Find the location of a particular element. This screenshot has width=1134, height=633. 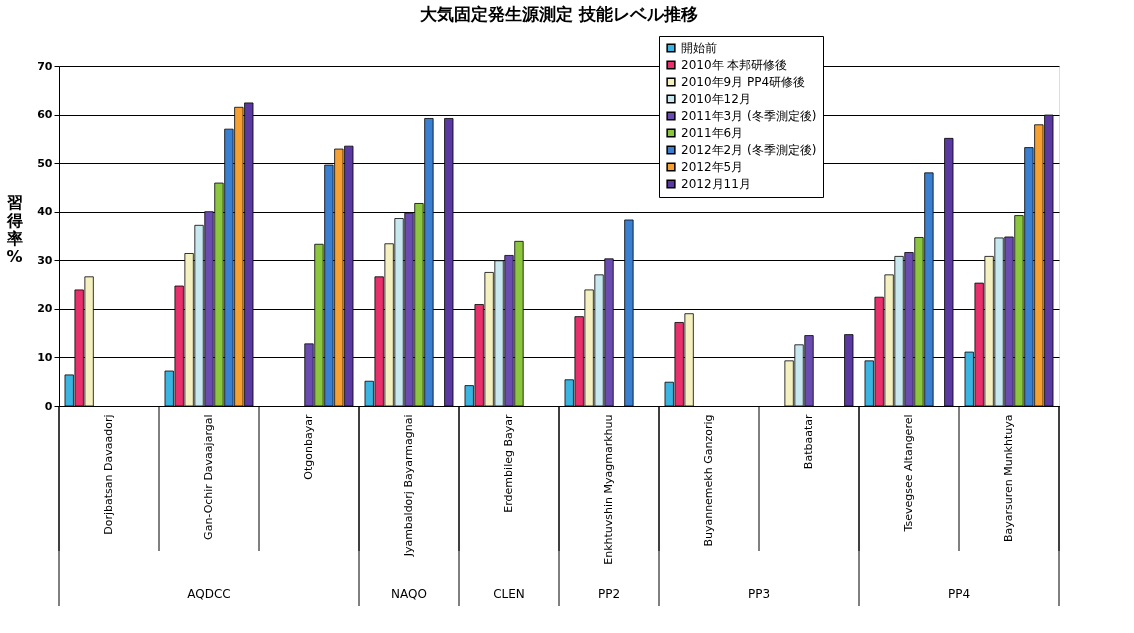

y-tick-label: 60 is located at coordinates (45, 115).